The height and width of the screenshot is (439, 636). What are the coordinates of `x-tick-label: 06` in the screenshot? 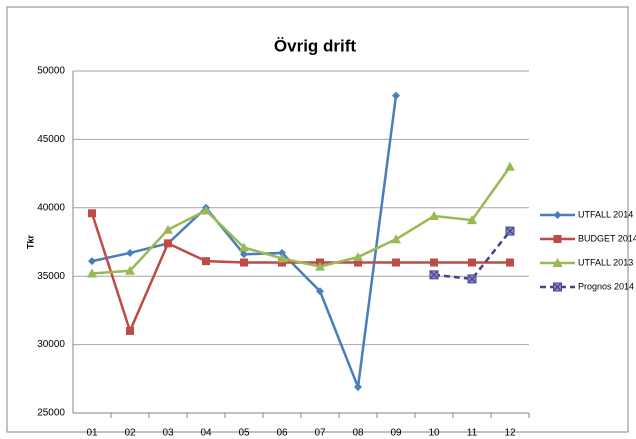 It's located at (282, 433).